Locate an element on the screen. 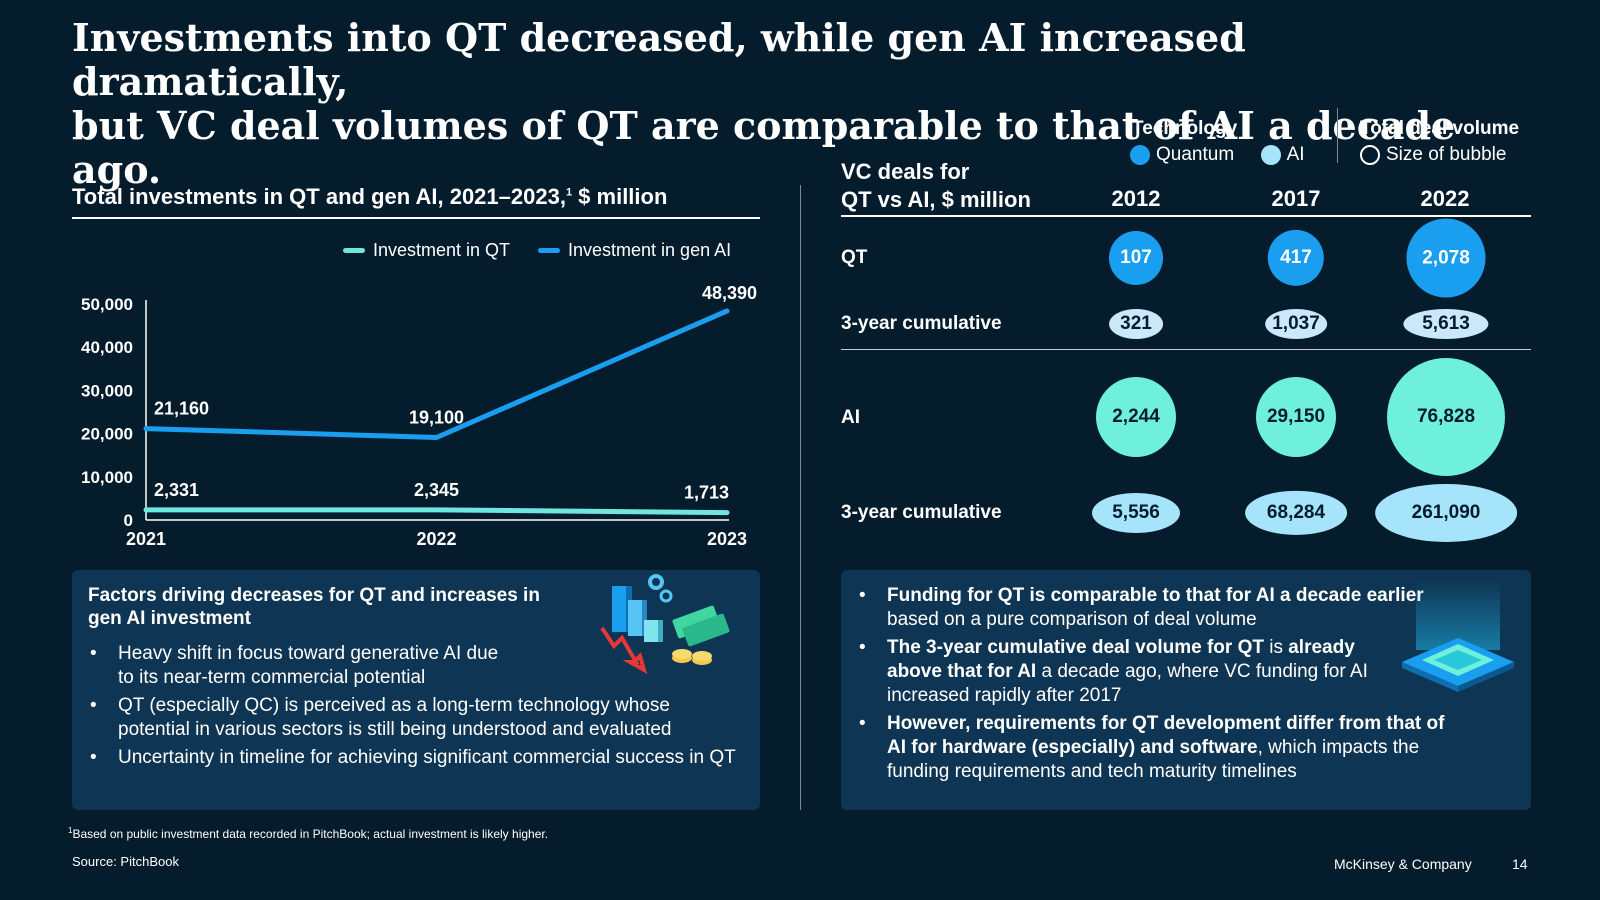 The image size is (1600, 900). qt-bubble: 2,078 is located at coordinates (1446, 258).